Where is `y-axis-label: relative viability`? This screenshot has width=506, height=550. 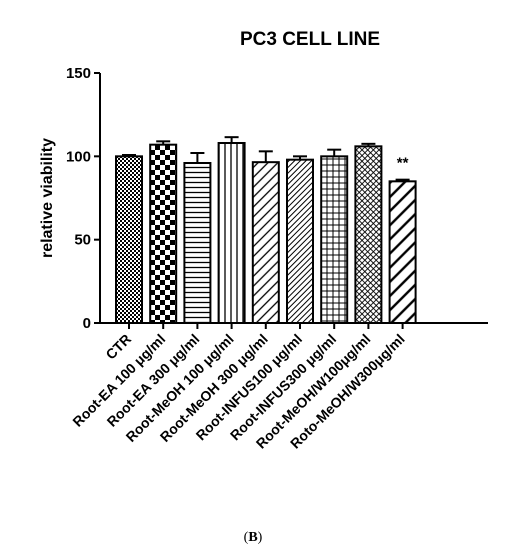 y-axis-label: relative viability is located at coordinates (47, 198).